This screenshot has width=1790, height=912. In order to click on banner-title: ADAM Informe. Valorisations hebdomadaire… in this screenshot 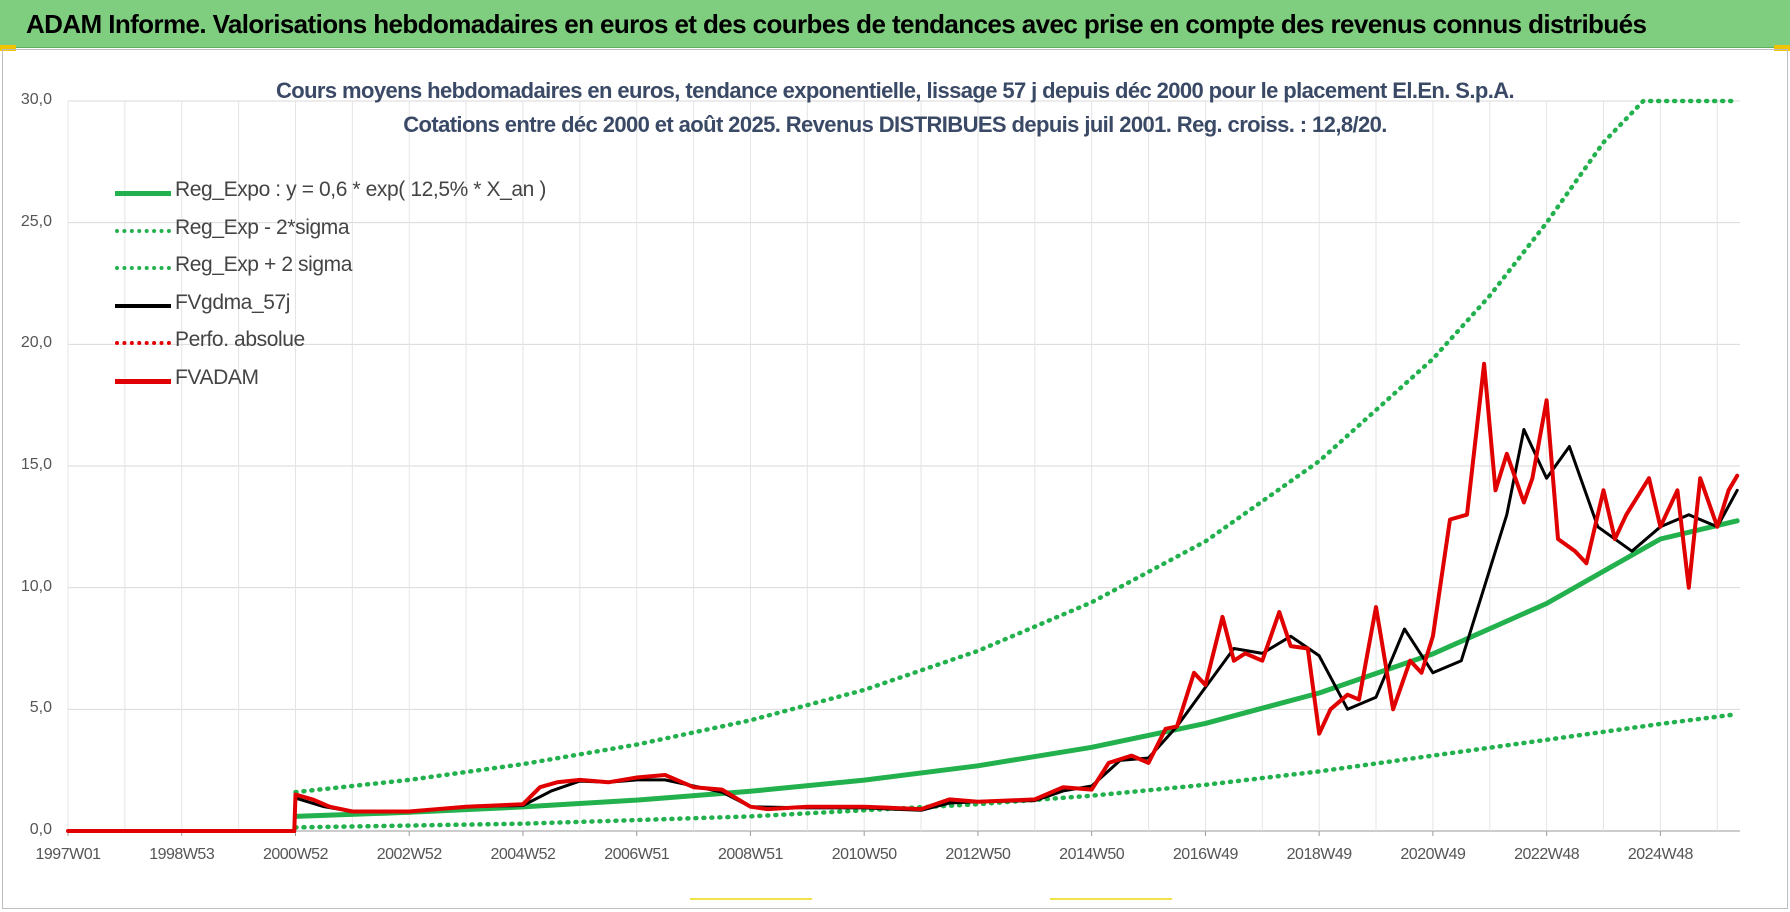, I will do `click(836, 24)`.